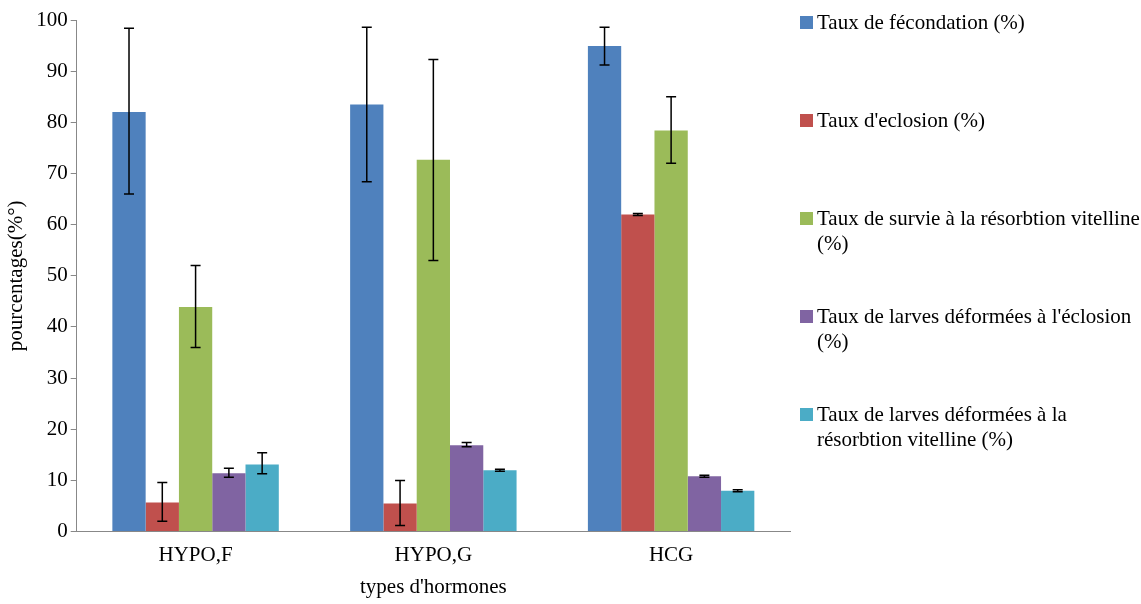 The width and height of the screenshot is (1141, 604). What do you see at coordinates (57, 223) in the screenshot?
I see `y-tick-label: 60` at bounding box center [57, 223].